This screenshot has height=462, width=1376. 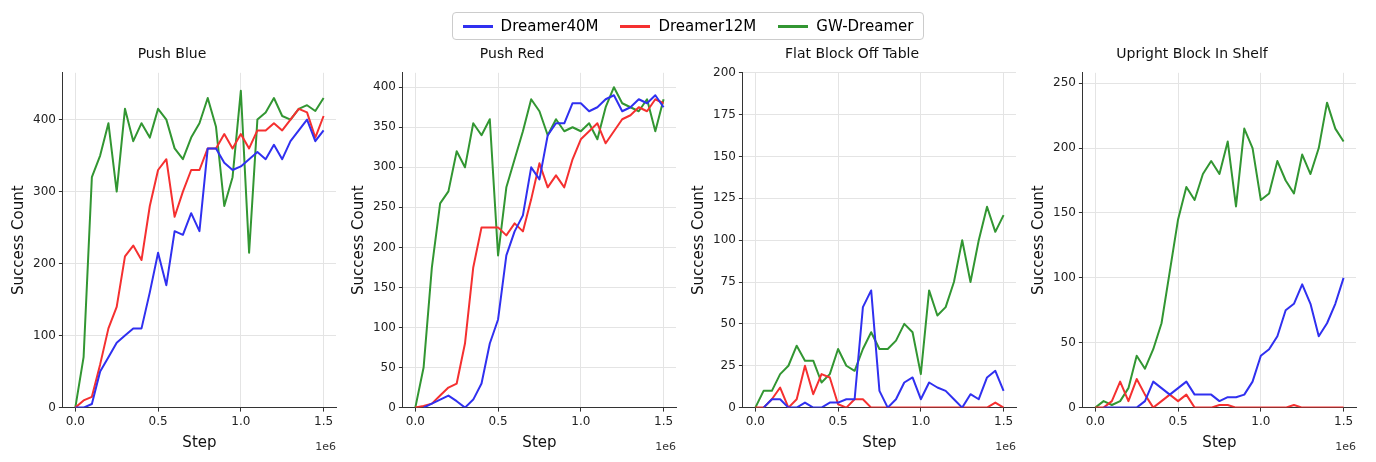 What do you see at coordinates (728, 364) in the screenshot?
I see `y-tick-label: 25` at bounding box center [728, 364].